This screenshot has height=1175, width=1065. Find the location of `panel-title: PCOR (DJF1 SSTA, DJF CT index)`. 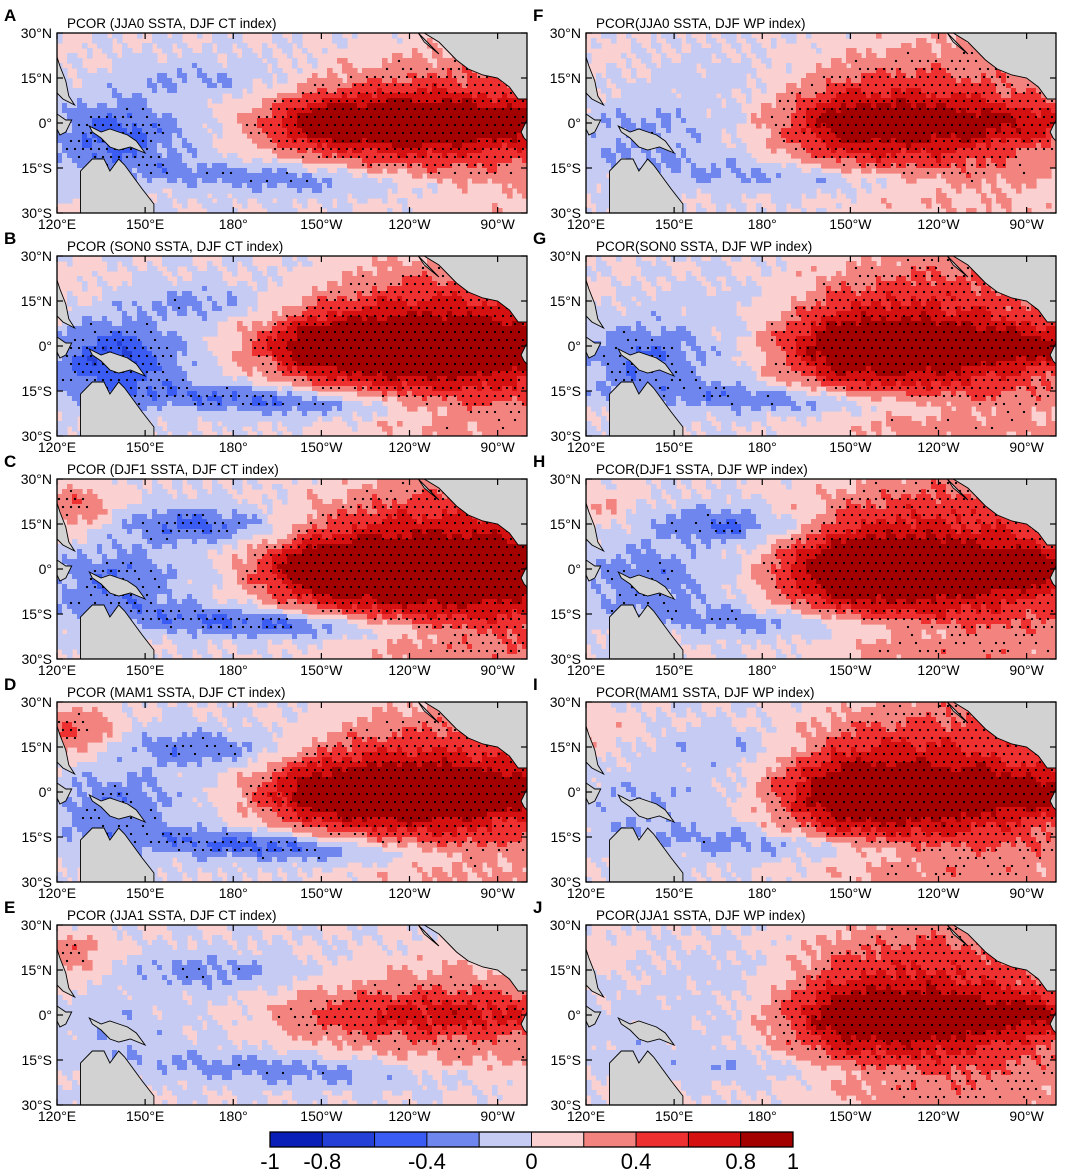

panel-title: PCOR (DJF1 SSTA, DJF CT index) is located at coordinates (173, 469).